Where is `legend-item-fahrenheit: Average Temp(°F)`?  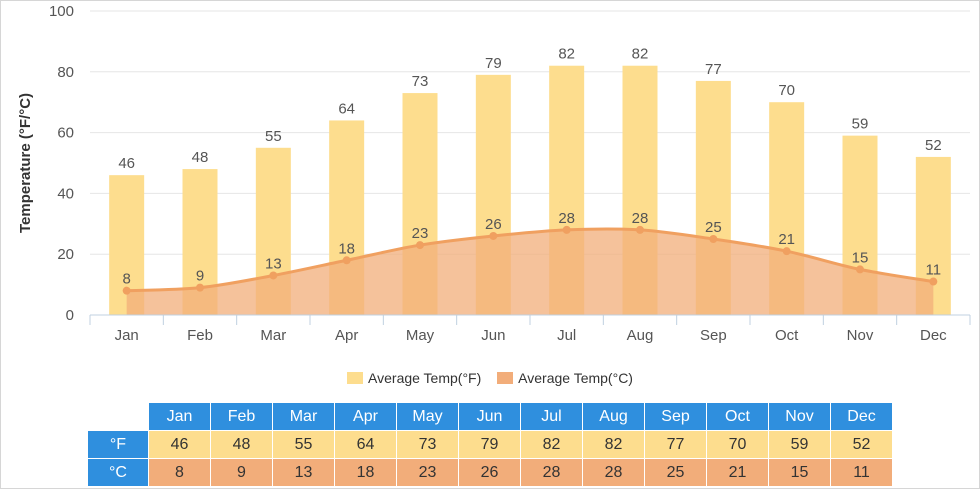 legend-item-fahrenheit: Average Temp(°F) is located at coordinates (414, 378).